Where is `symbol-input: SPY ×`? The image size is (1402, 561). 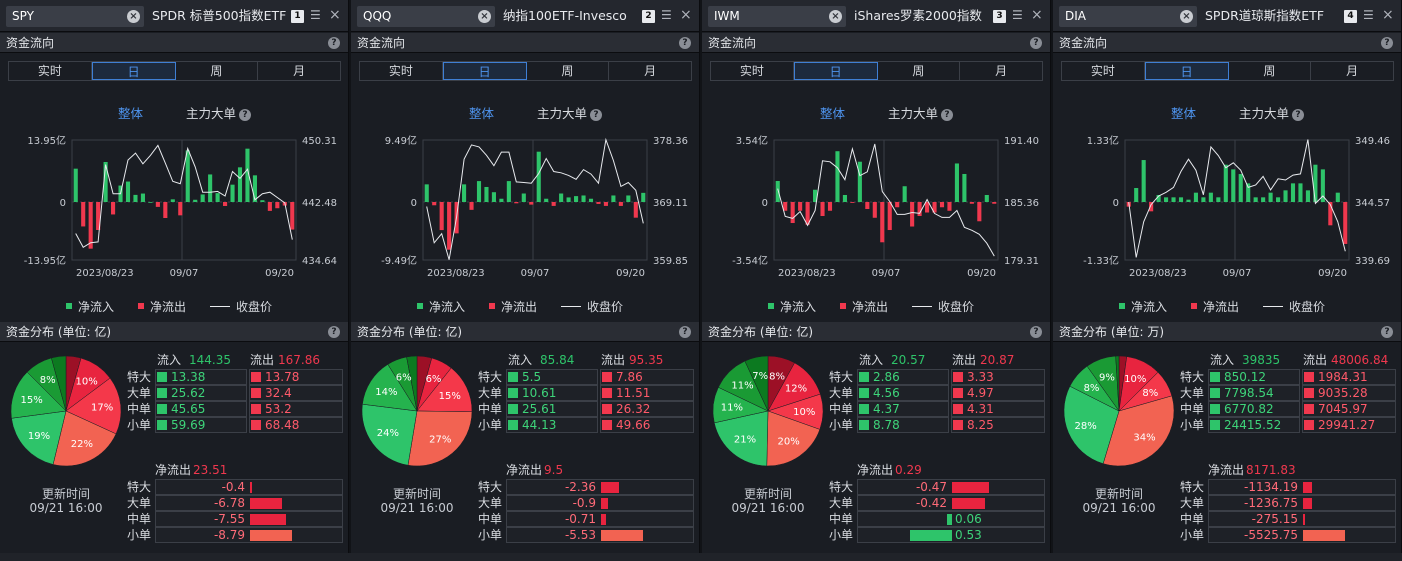
symbol-input: SPY × is located at coordinates (75, 16).